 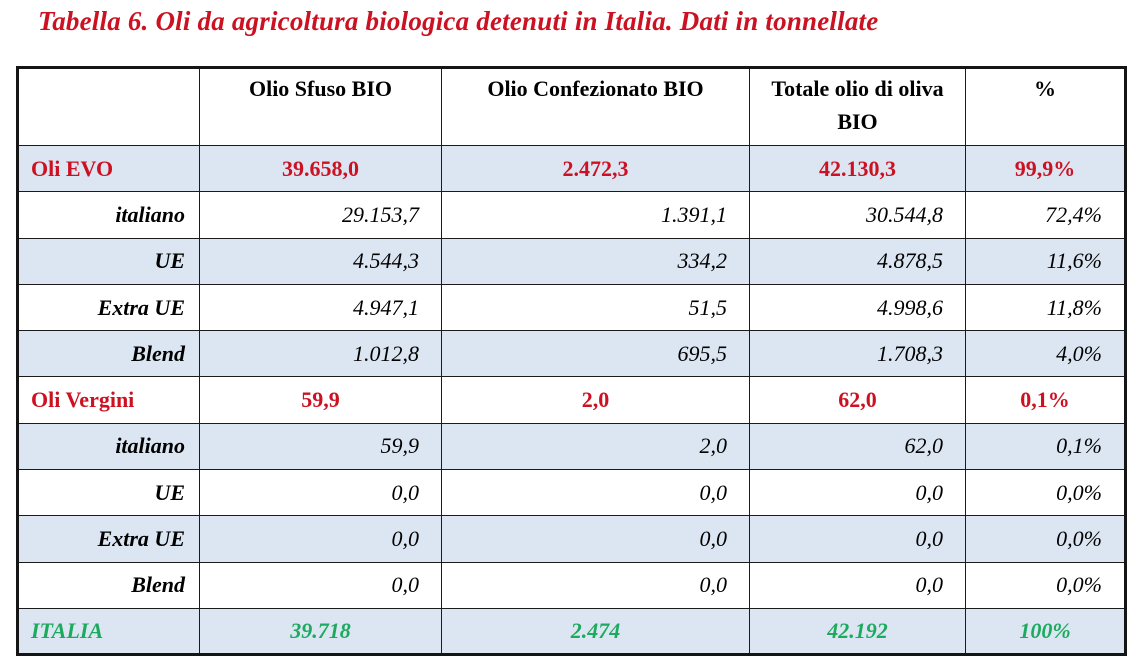 I want to click on table-row-italiano-vergini: italiano 59,9 2,0 62,0 0,1%, so click(x=571, y=446).